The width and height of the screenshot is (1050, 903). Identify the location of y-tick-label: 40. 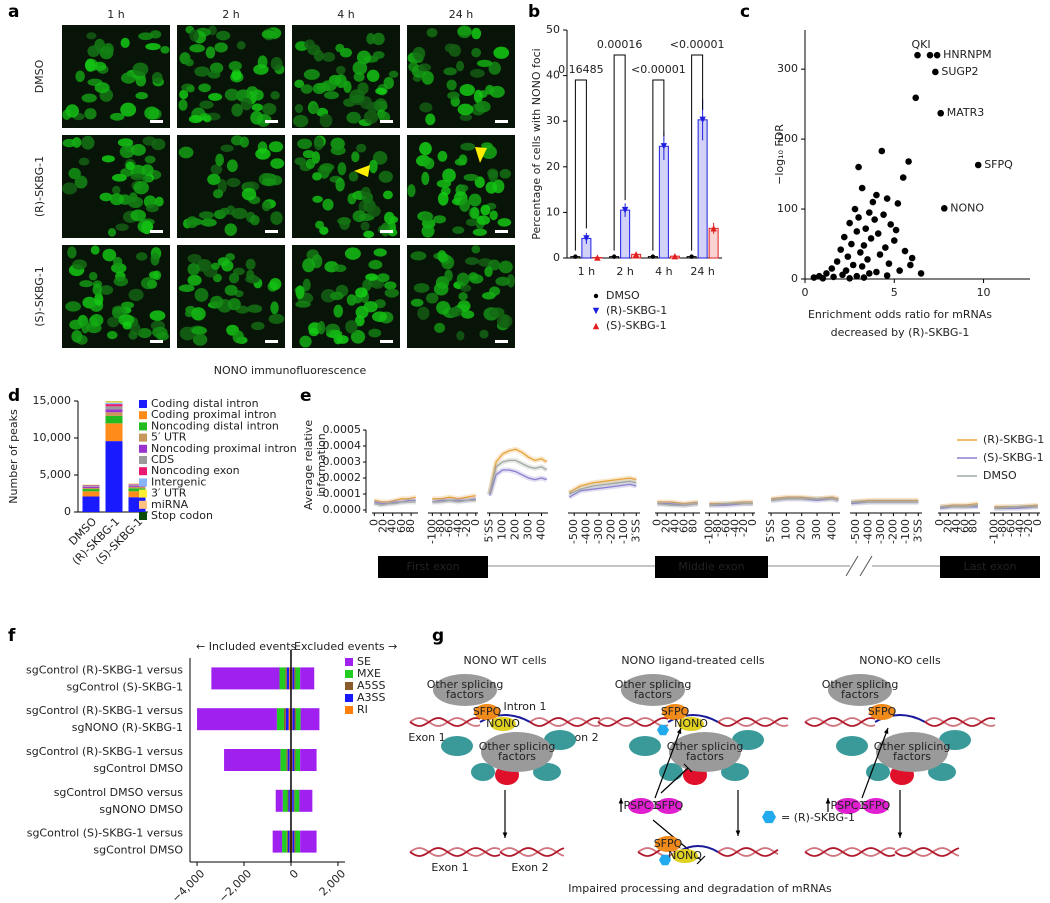
(553, 75).